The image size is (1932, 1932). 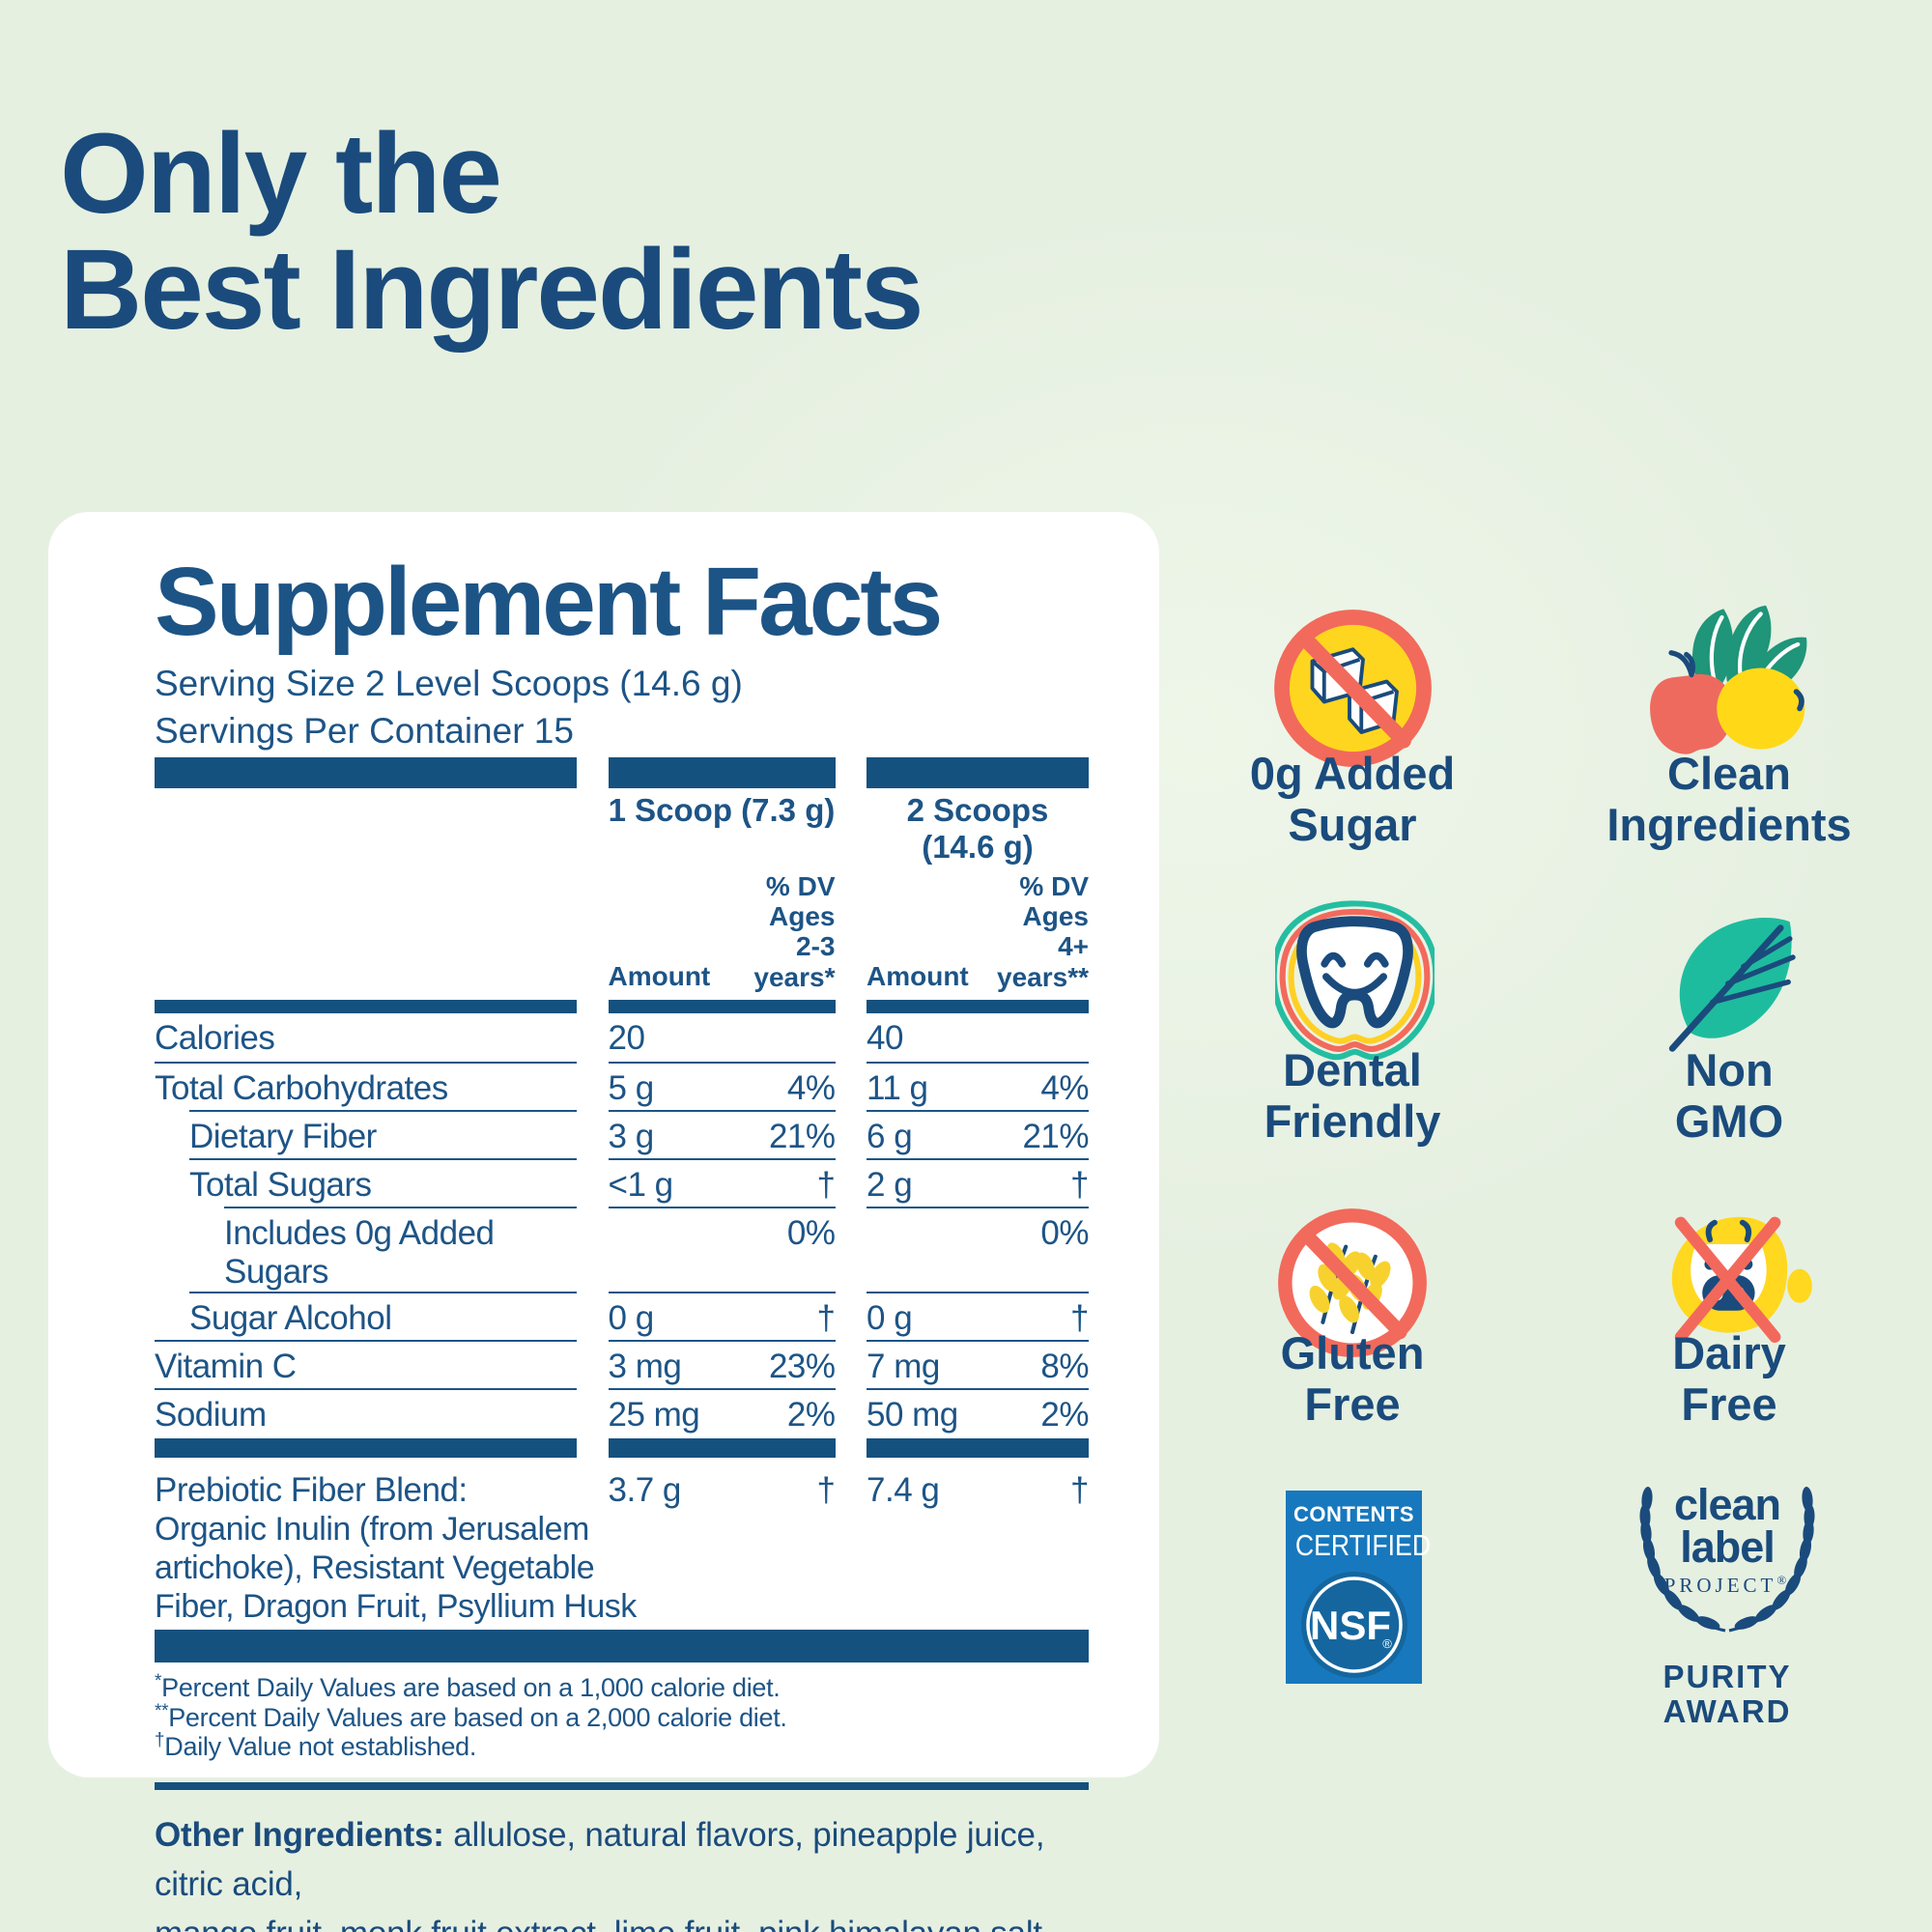 What do you see at coordinates (1079, 1490) in the screenshot?
I see `blend-dv-2: †` at bounding box center [1079, 1490].